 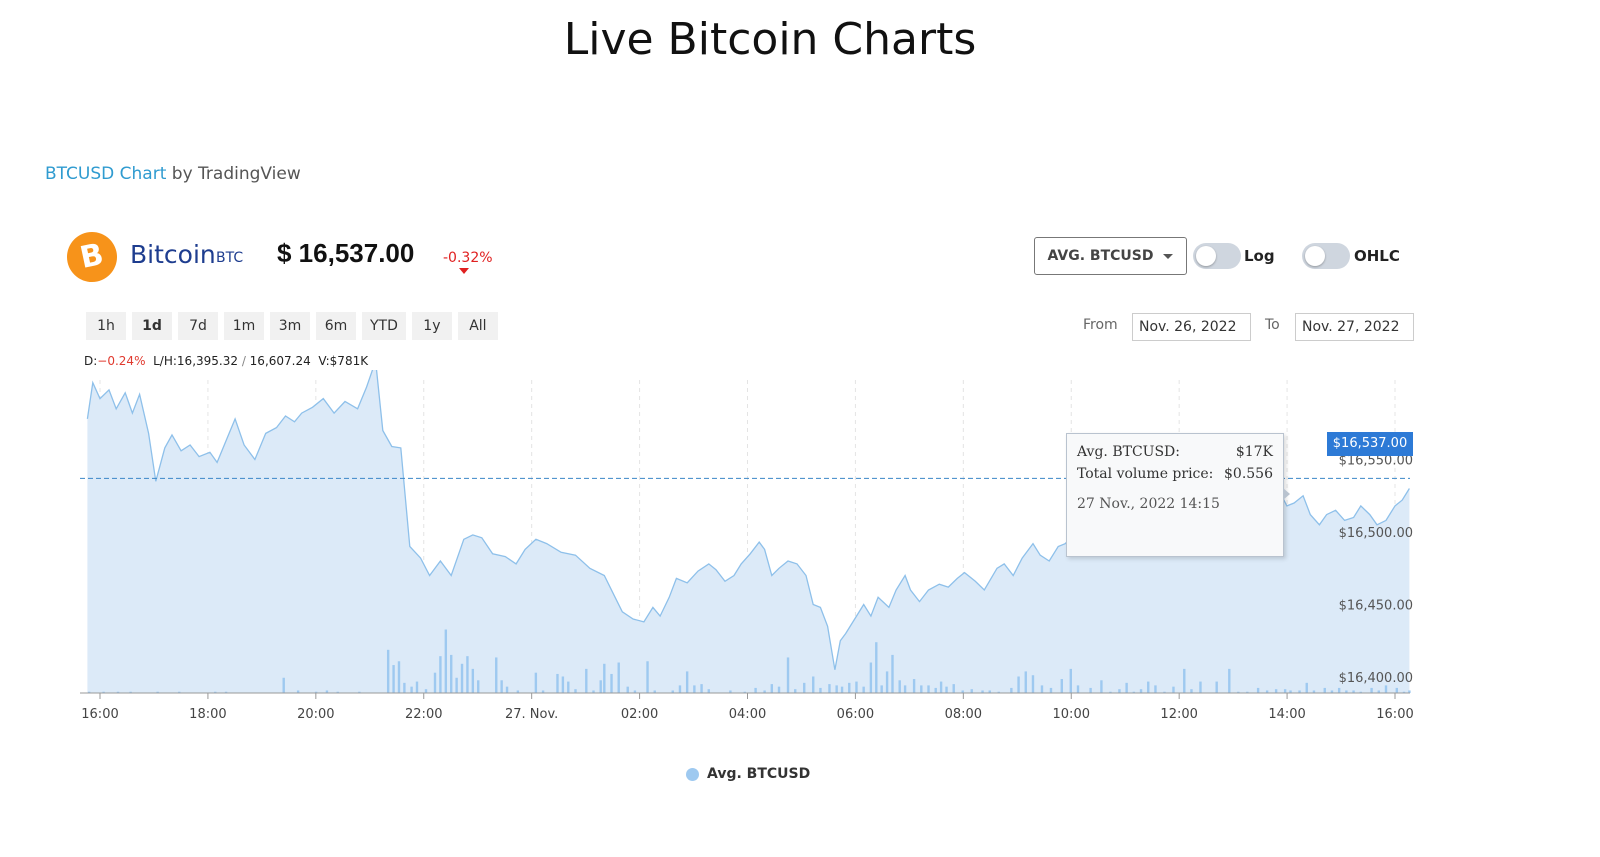 I want to click on chevron-down-icon, so click(x=1168, y=256).